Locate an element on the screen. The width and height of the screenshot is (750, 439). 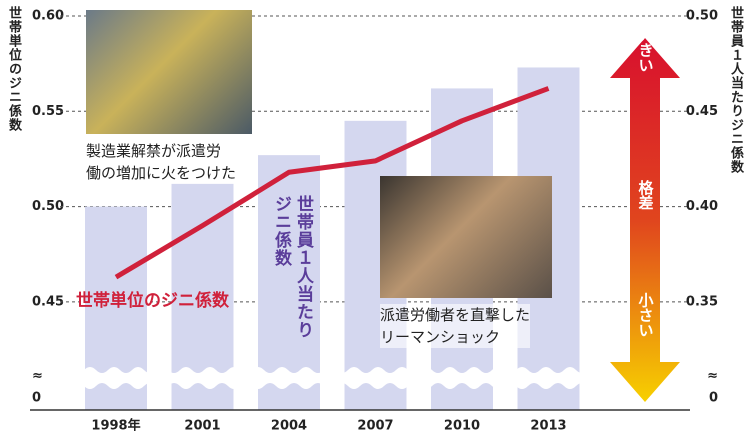
y-tick-label: 0.60 is located at coordinates (48, 16).